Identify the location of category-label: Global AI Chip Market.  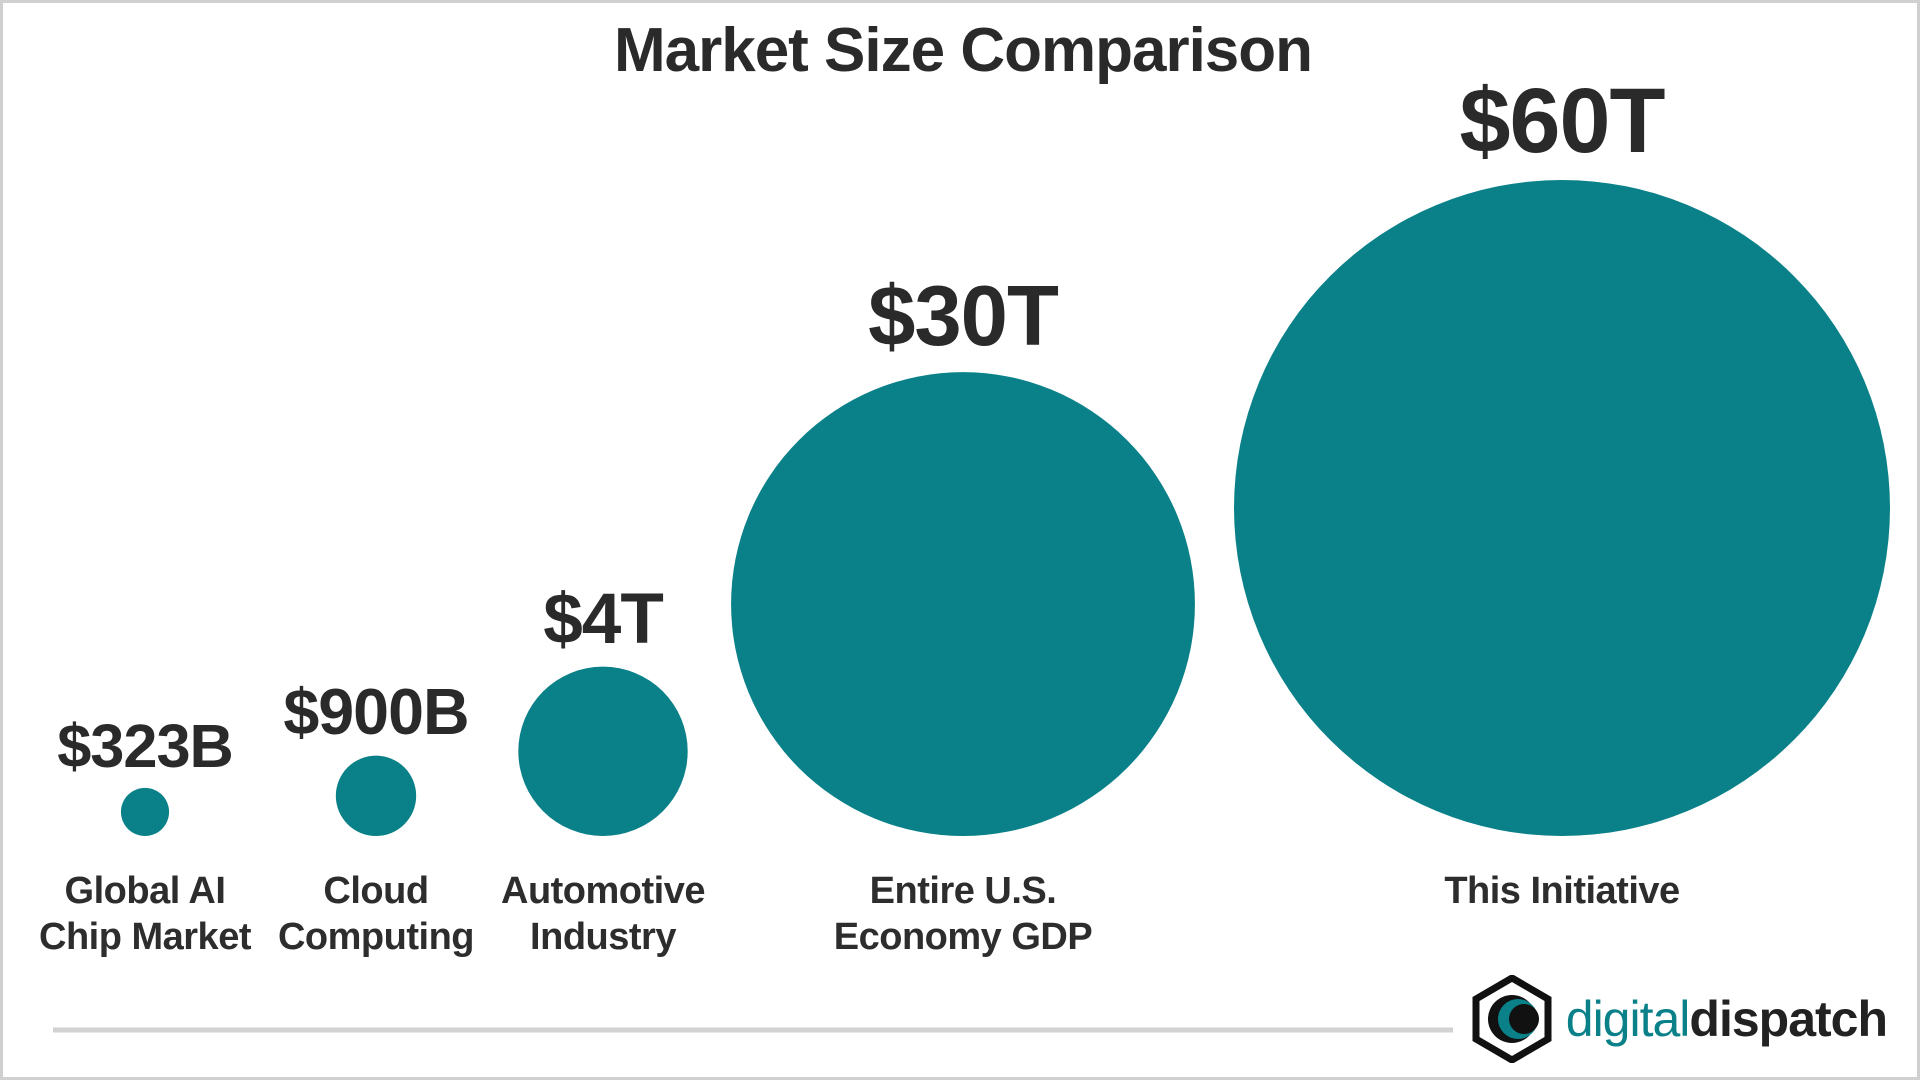
(145, 914).